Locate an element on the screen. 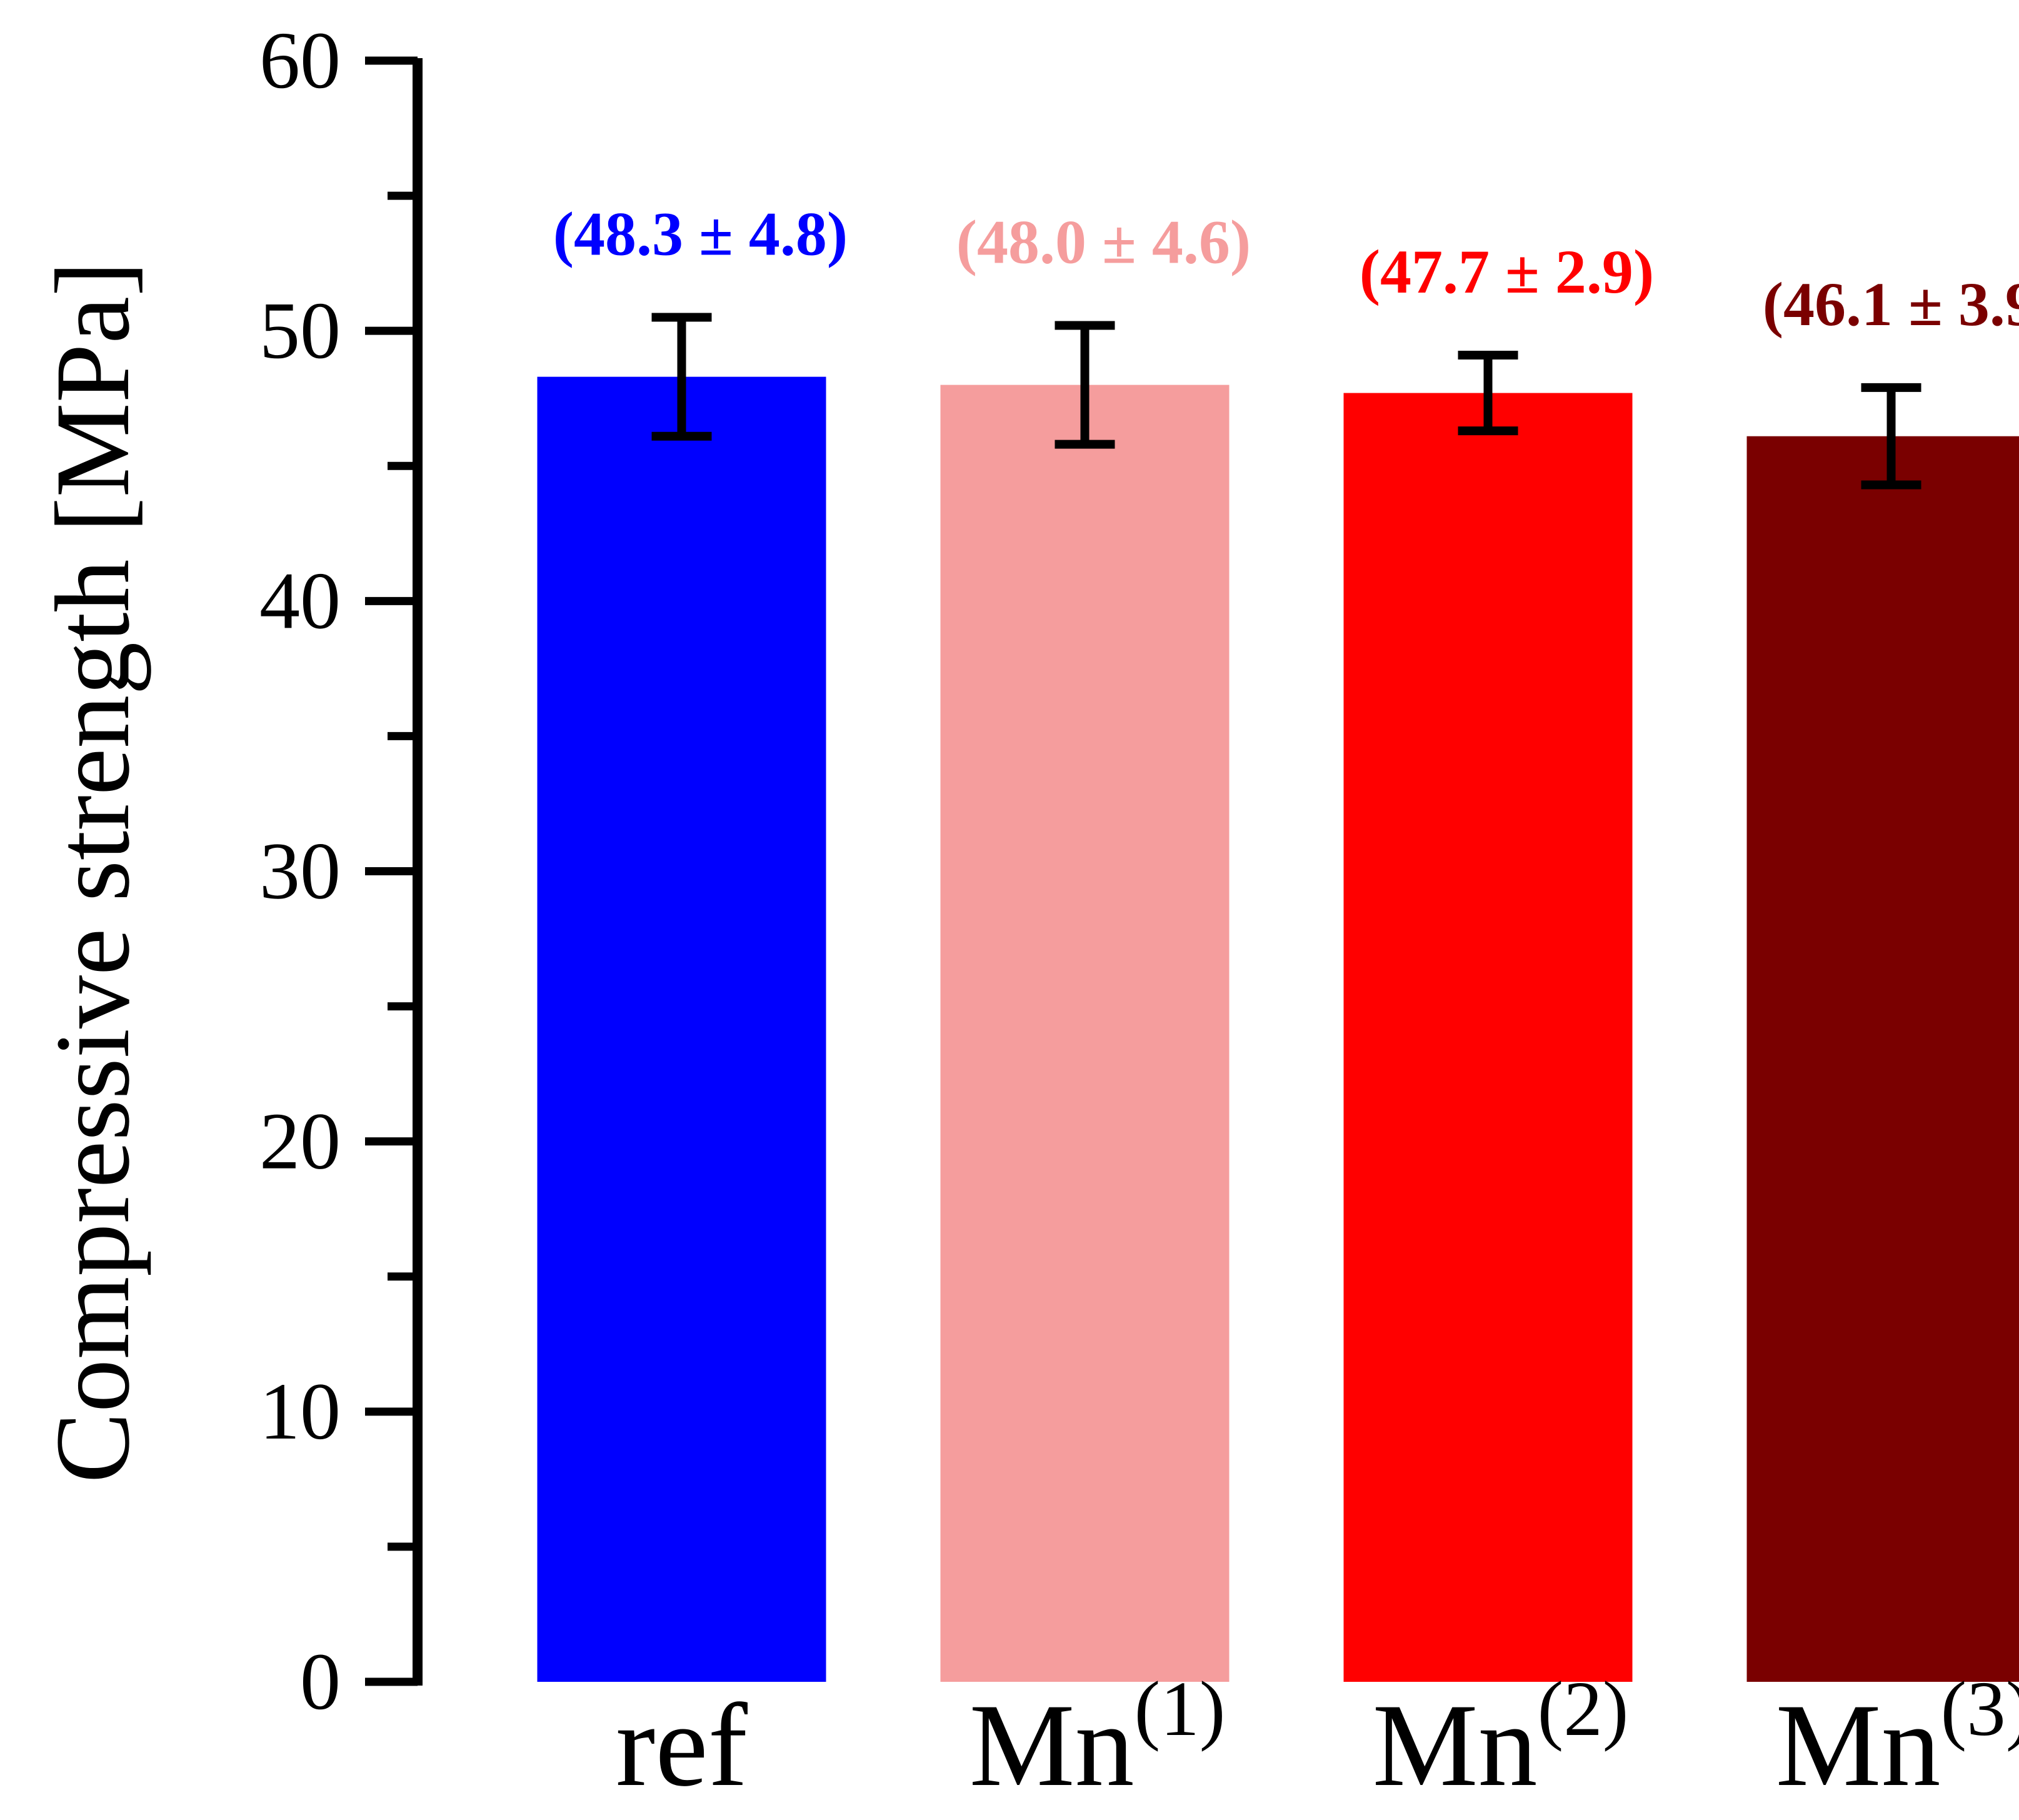  y-tick-label: 40 is located at coordinates (300, 601).